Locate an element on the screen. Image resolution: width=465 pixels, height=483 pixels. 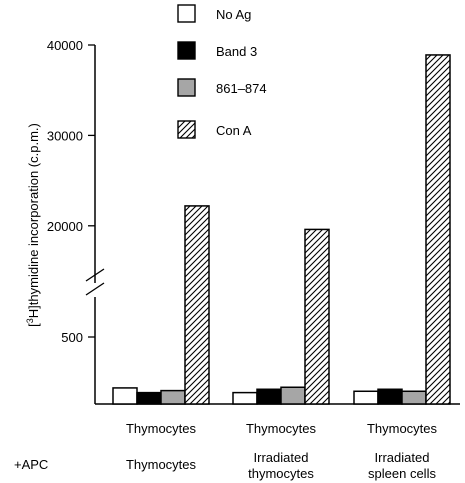
apc-category-label: spleen cells is located at coordinates (402, 473).